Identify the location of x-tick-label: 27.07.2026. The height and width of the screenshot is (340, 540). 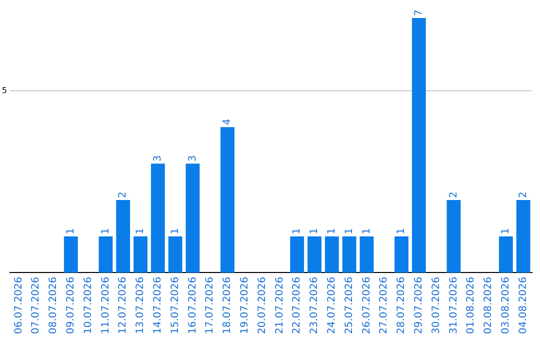
(384, 305).